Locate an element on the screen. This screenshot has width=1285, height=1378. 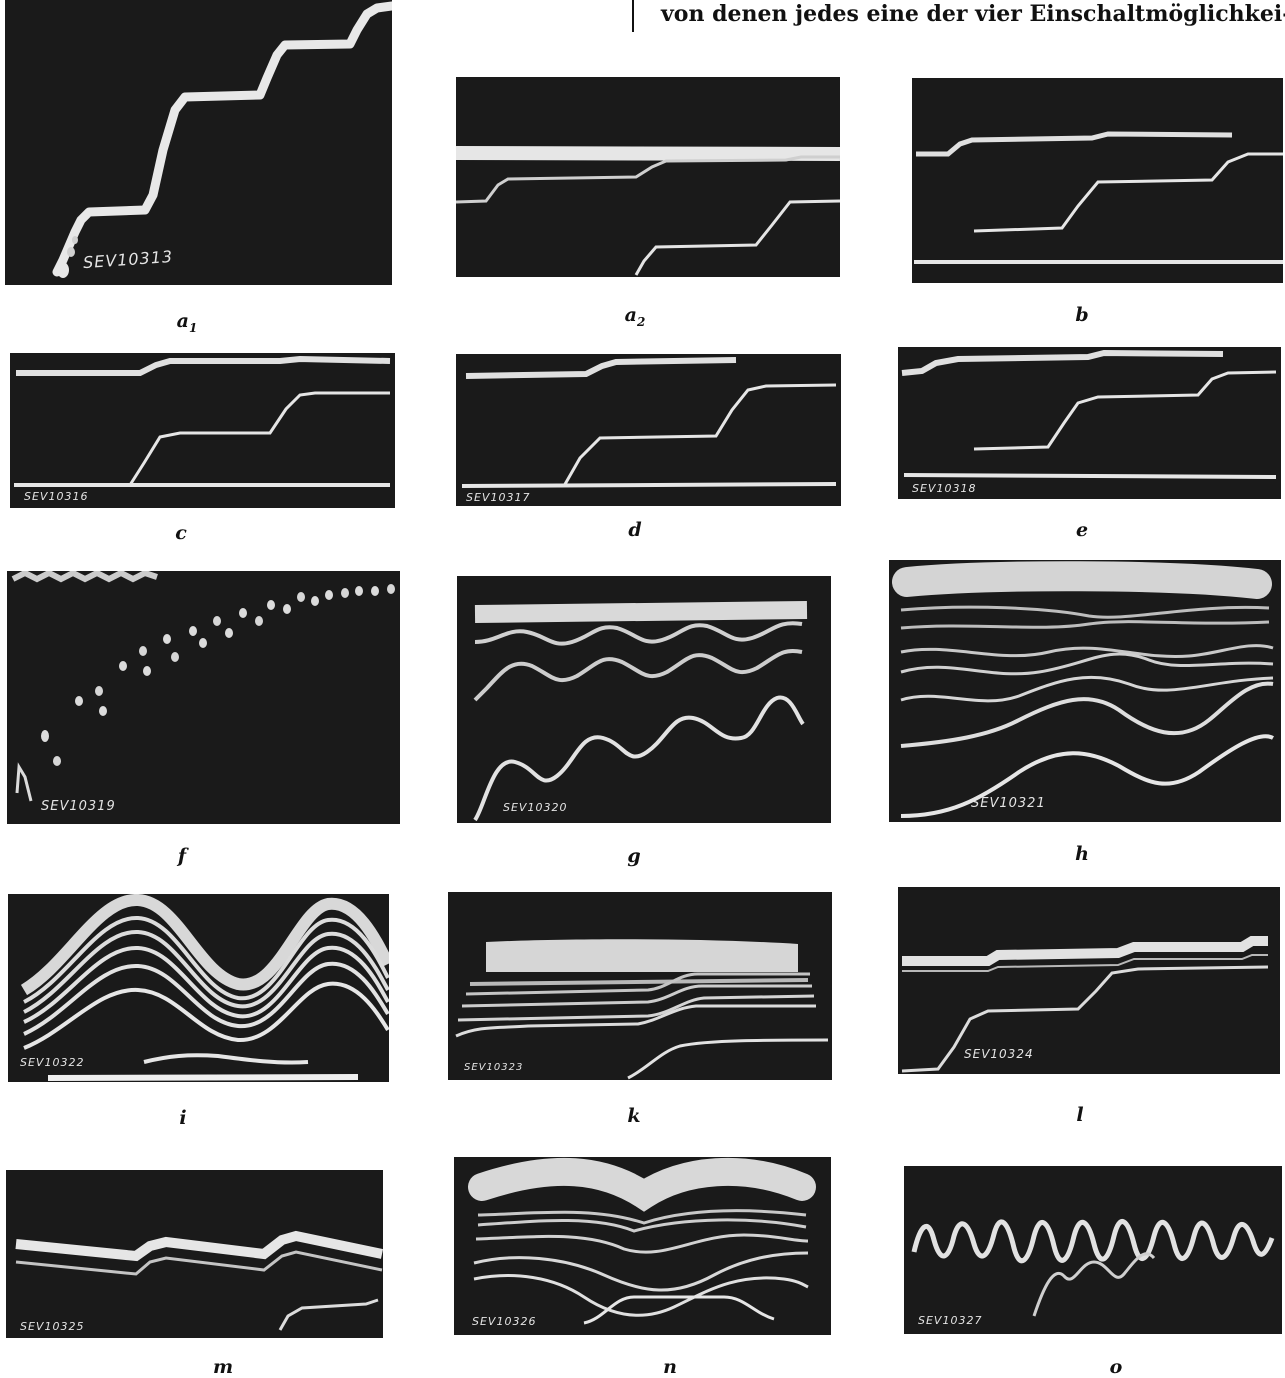
oscillogram-g-trace is located at coordinates (640, 711).